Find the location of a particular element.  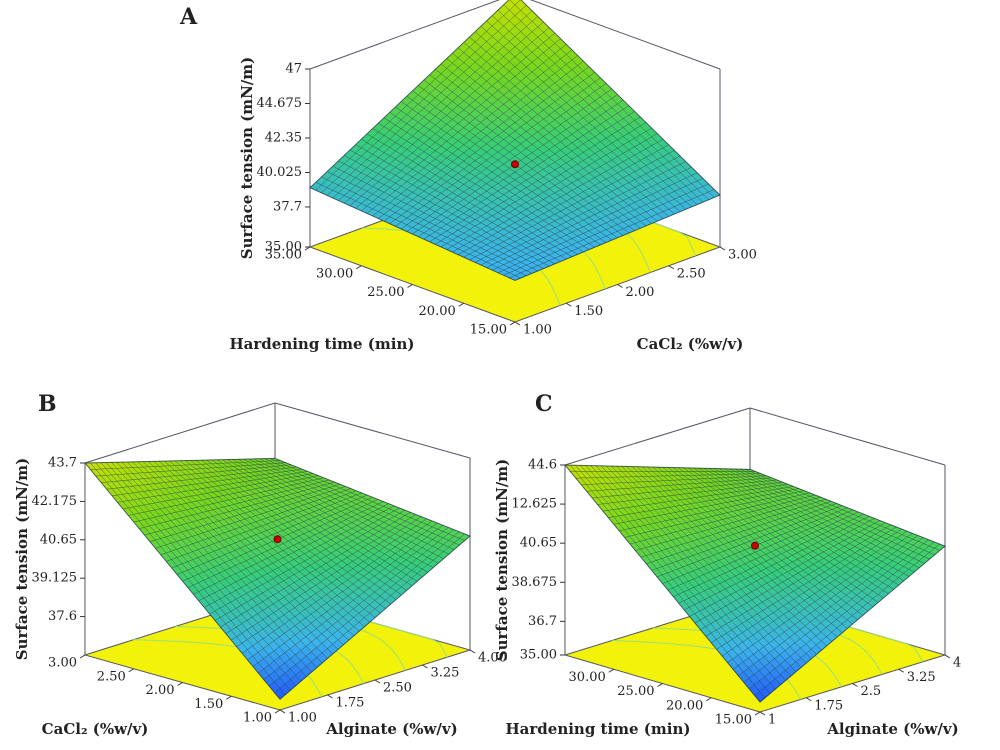

z-tick-label: 42.175 is located at coordinates (55, 501).